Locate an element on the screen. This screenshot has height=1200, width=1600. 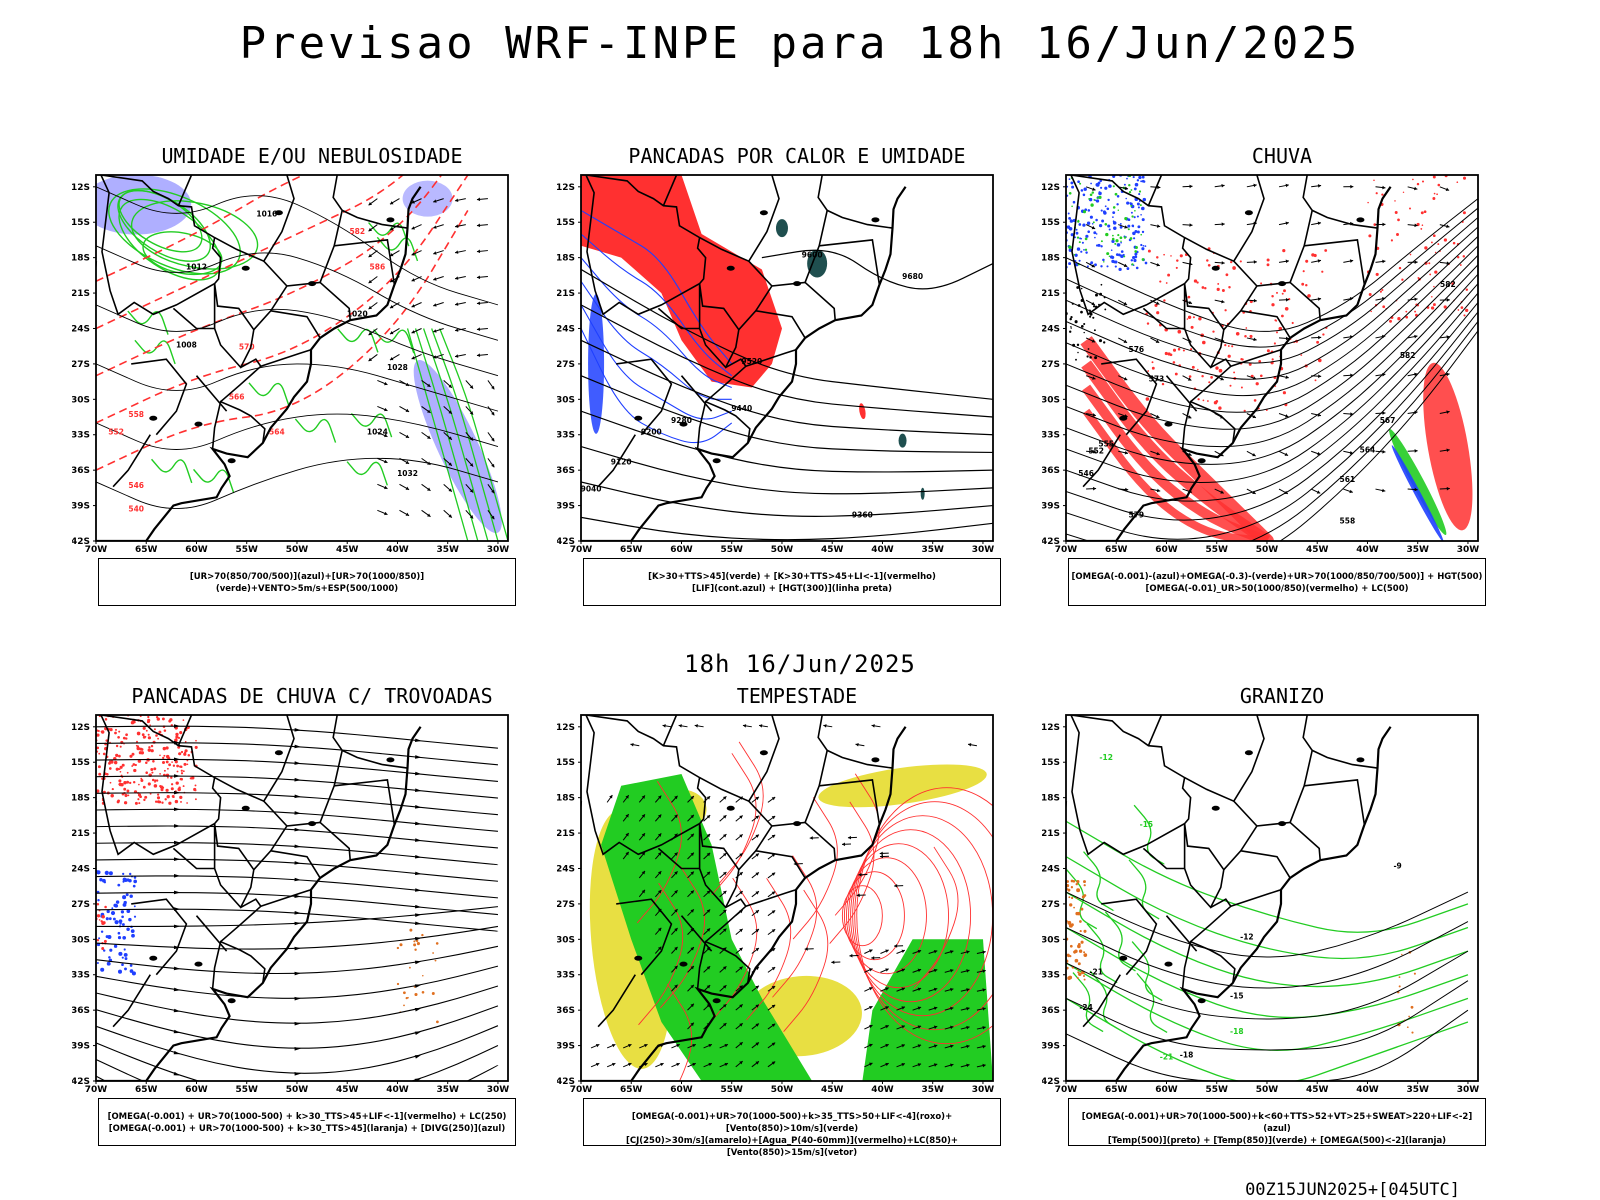
panel-title: UMIDADE E/OU NEBULOSIDADE is located at coordinates (312, 156).